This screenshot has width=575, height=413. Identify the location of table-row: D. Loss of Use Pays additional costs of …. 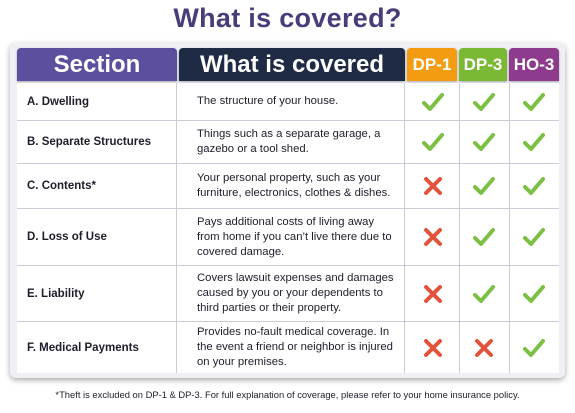
(288, 237).